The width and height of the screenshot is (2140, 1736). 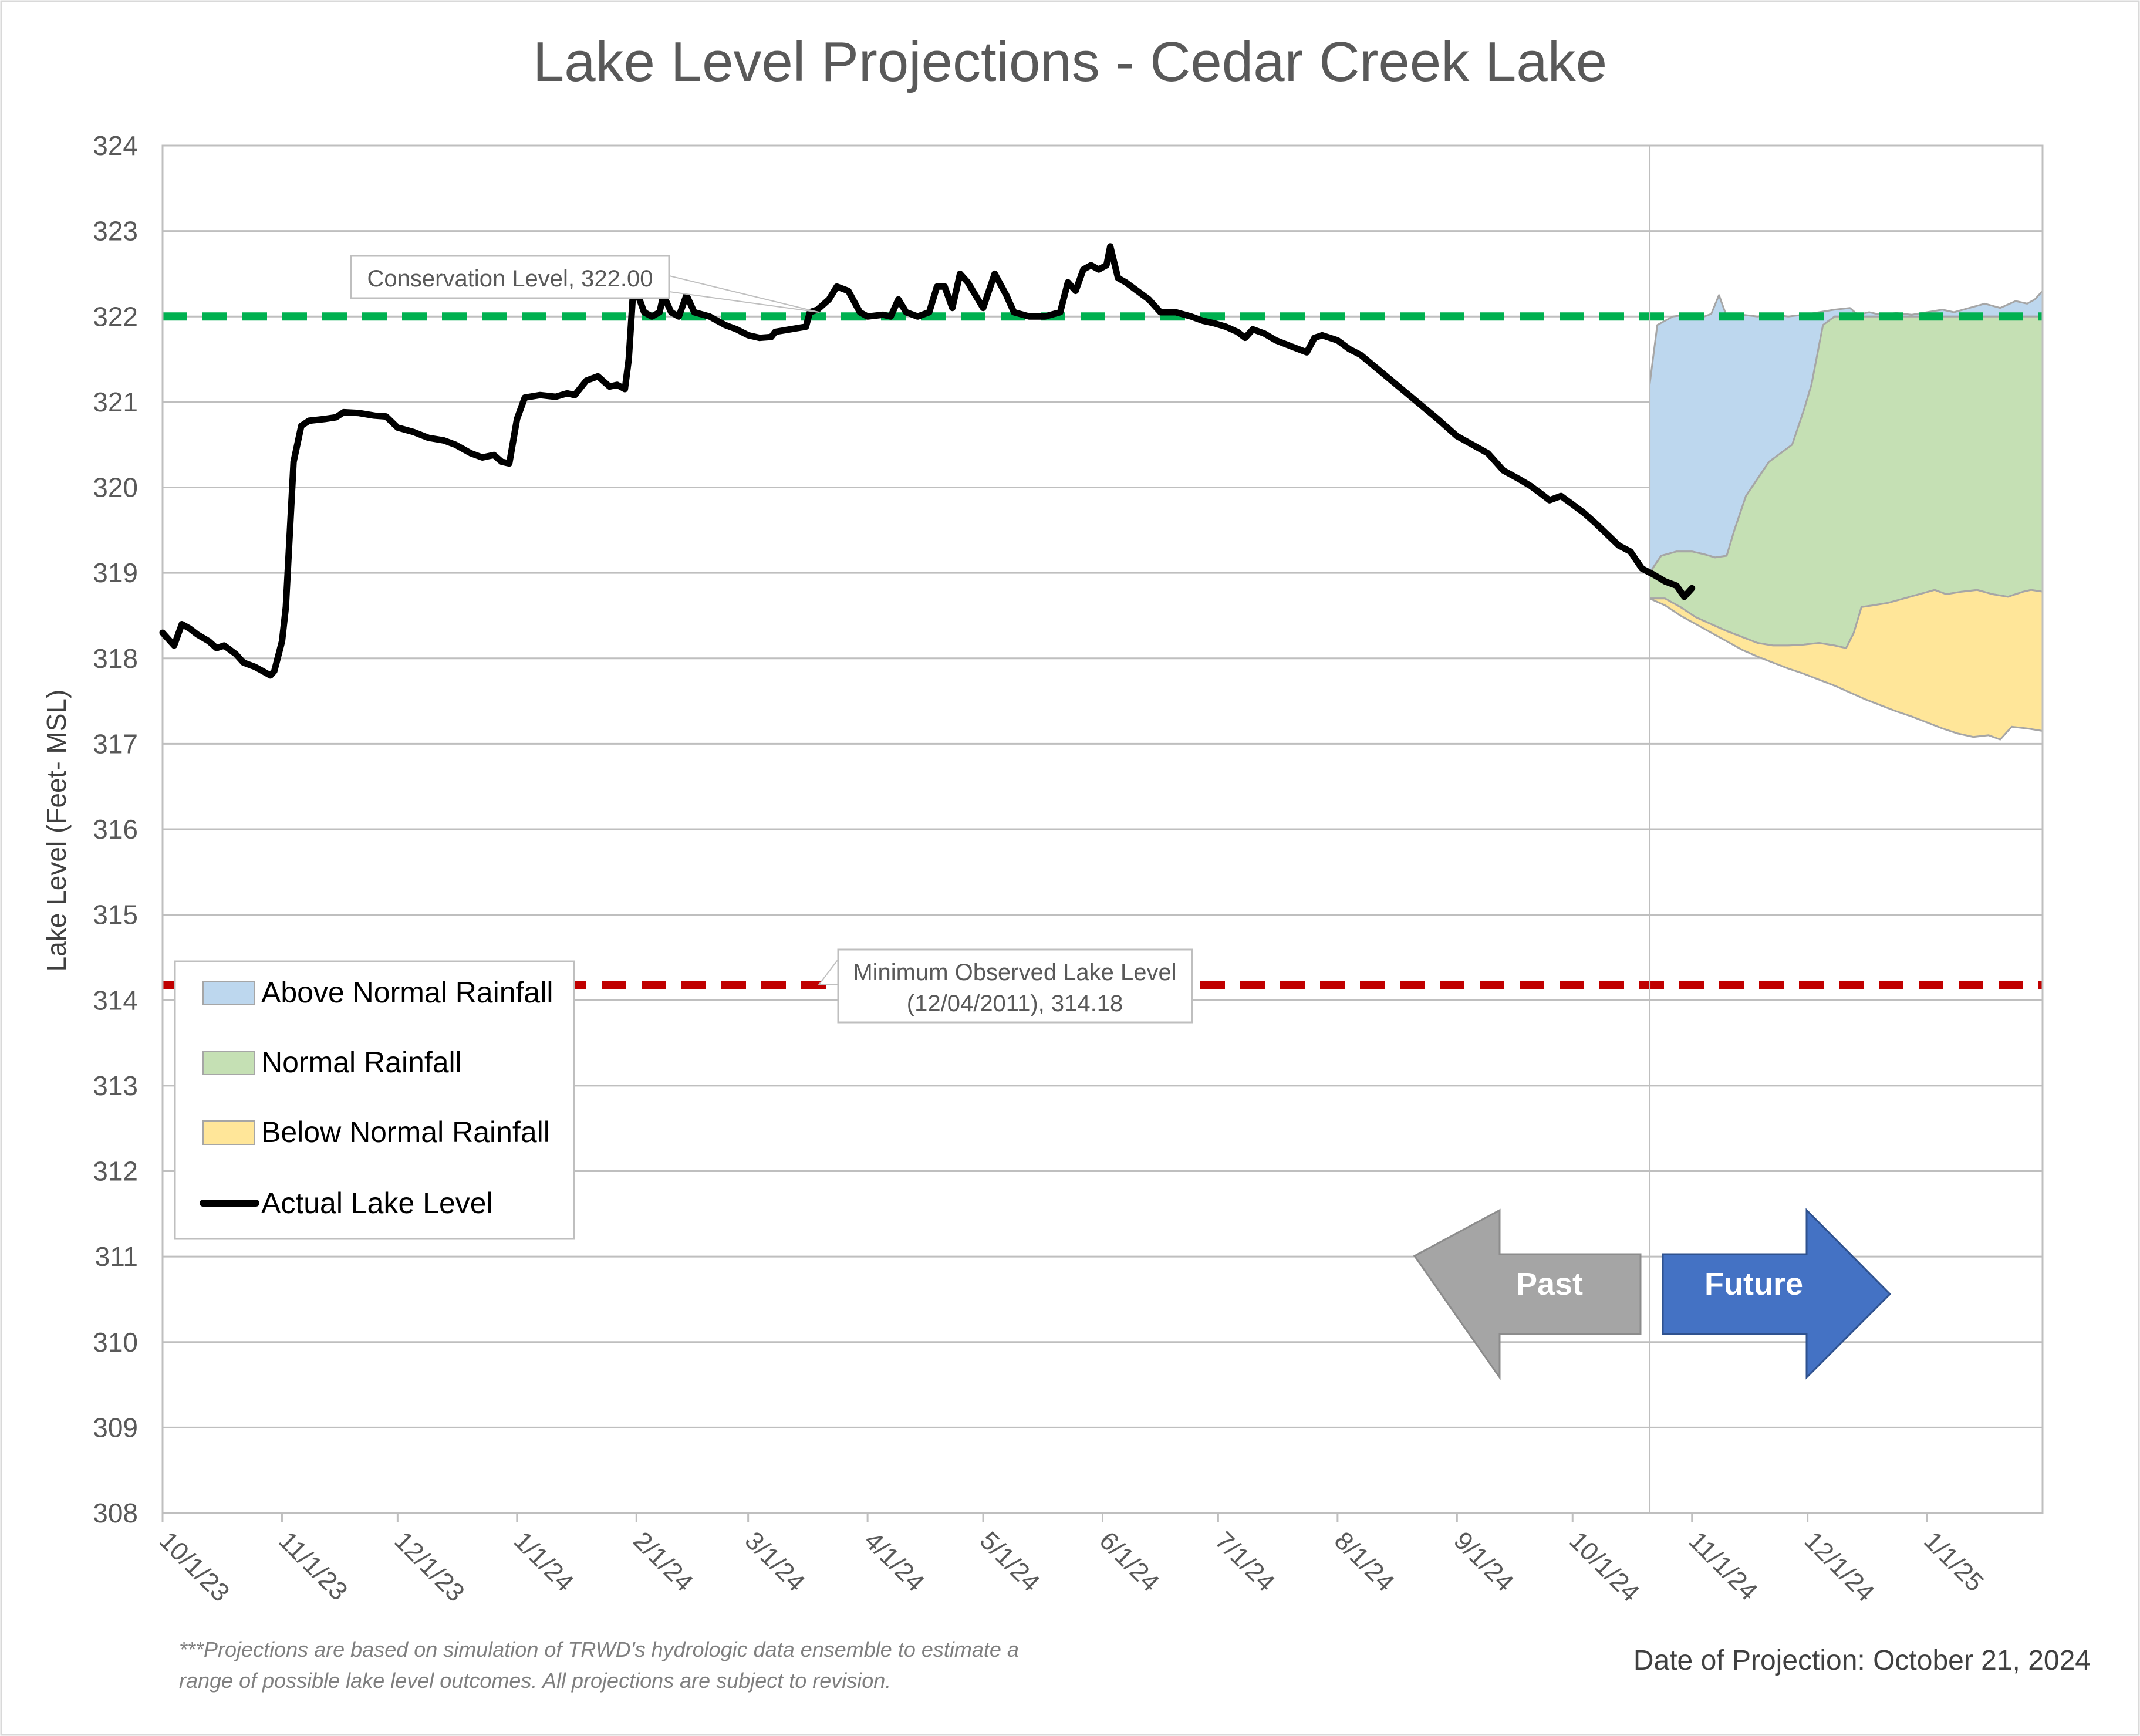 What do you see at coordinates (377, 1203) in the screenshot?
I see `legend-label-actual: Actual Lake Level` at bounding box center [377, 1203].